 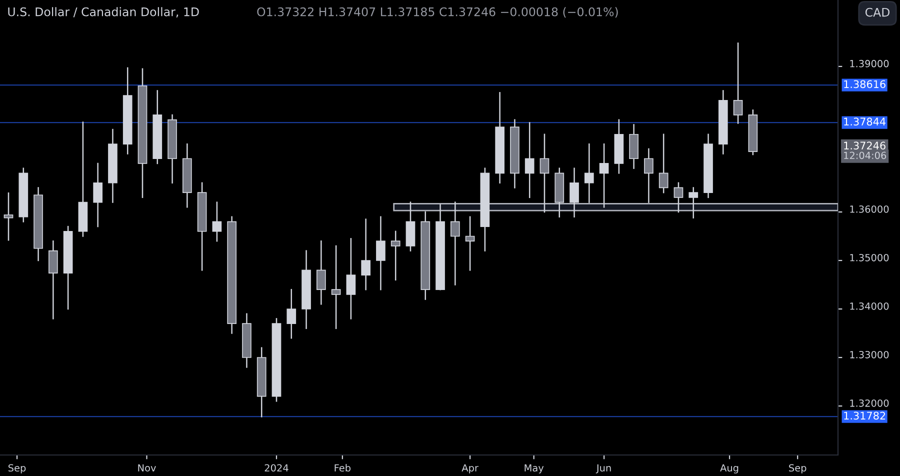 What do you see at coordinates (869, 209) in the screenshot?
I see `y-tick-label: 1.36000` at bounding box center [869, 209].